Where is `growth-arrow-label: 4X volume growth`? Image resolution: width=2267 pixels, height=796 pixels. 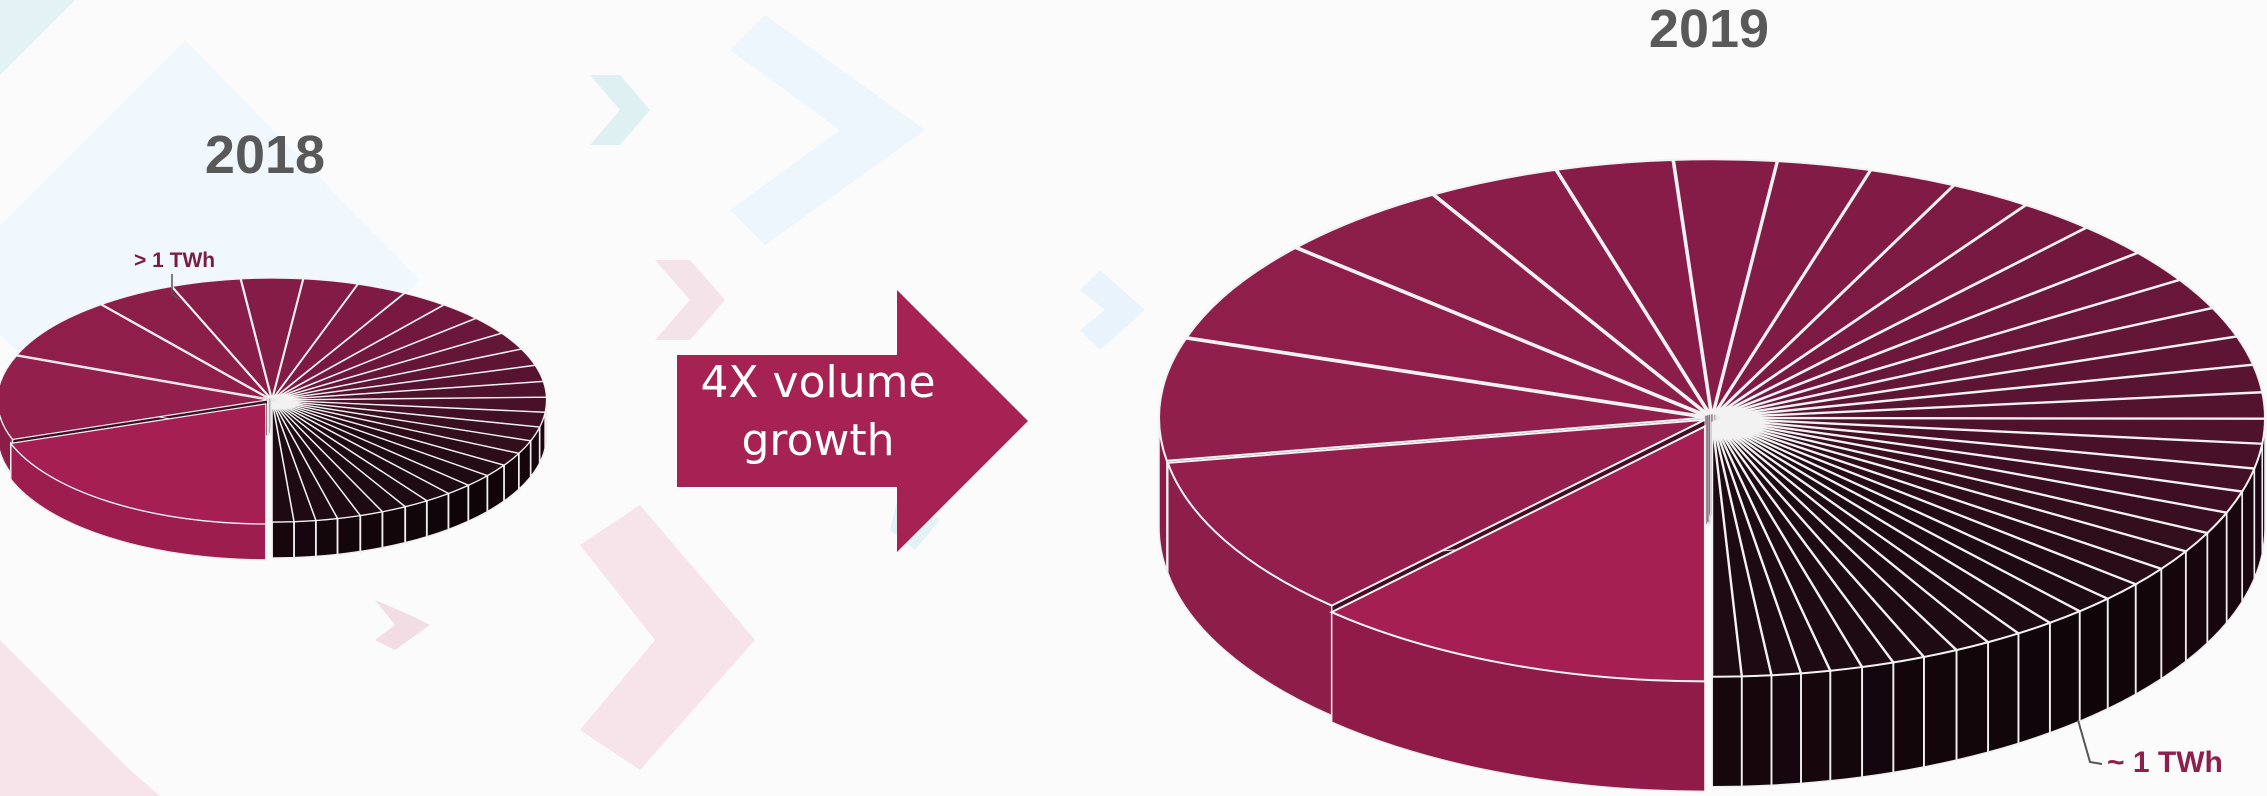
growth-arrow-label: 4X volume growth is located at coordinates (818, 411).